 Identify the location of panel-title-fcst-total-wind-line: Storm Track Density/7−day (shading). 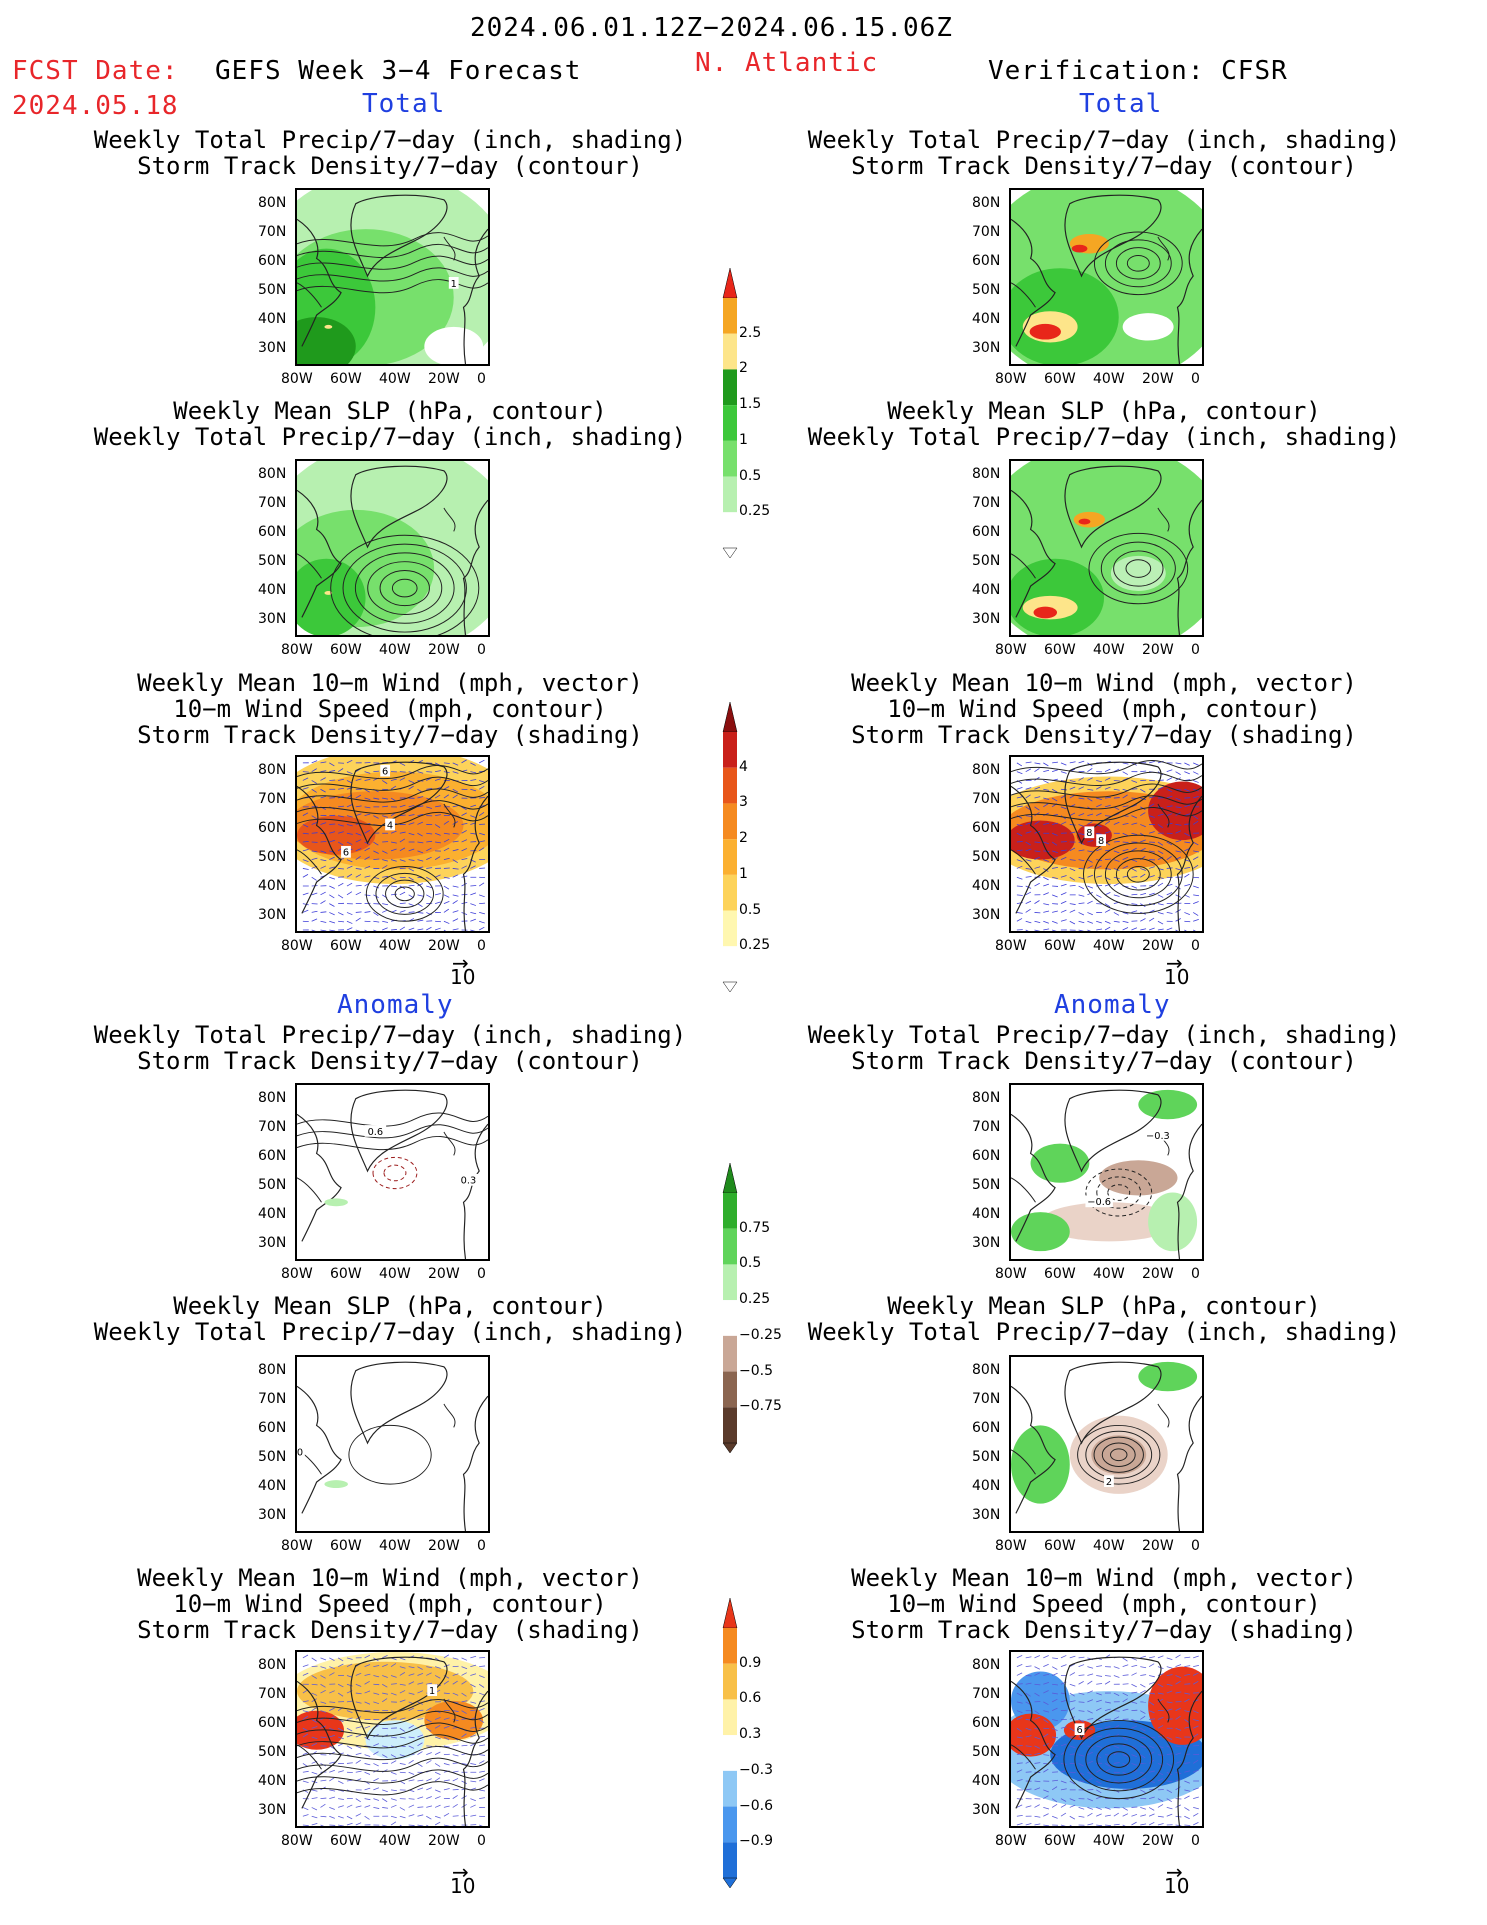
(390, 735).